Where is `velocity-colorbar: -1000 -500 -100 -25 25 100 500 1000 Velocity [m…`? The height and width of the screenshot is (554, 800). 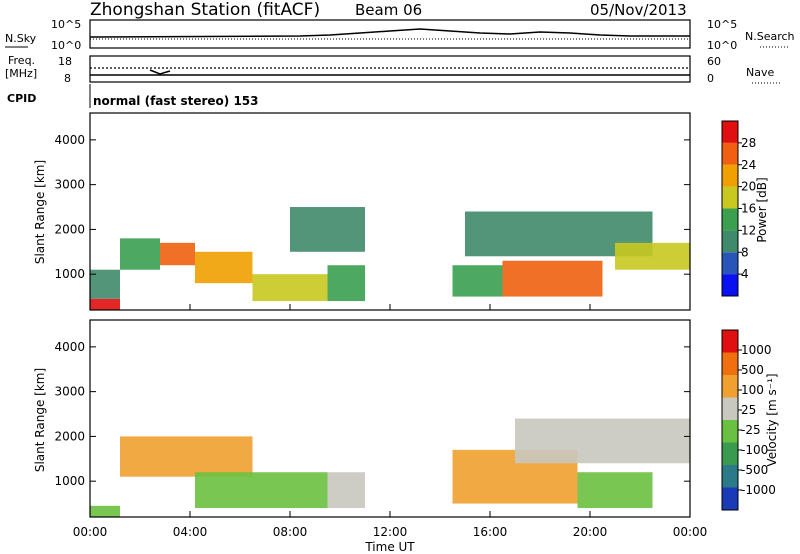 velocity-colorbar: -1000 -500 -100 -25 25 100 500 1000 Velocity [m… is located at coordinates (750, 420).